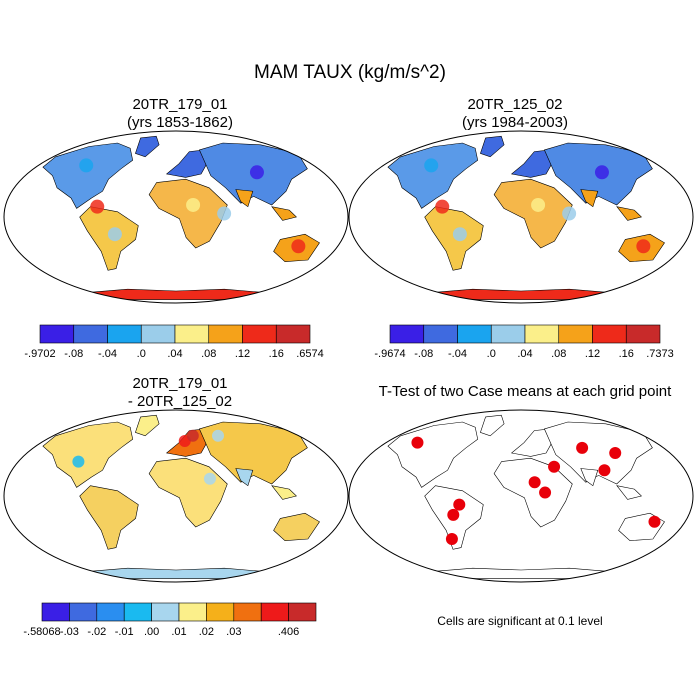 Image resolution: width=700 pixels, height=700 pixels. I want to click on colorbar-3: -.58068 -.03 -.02 -.01 .00 .01 .02 .03 .406, so click(170, 620).